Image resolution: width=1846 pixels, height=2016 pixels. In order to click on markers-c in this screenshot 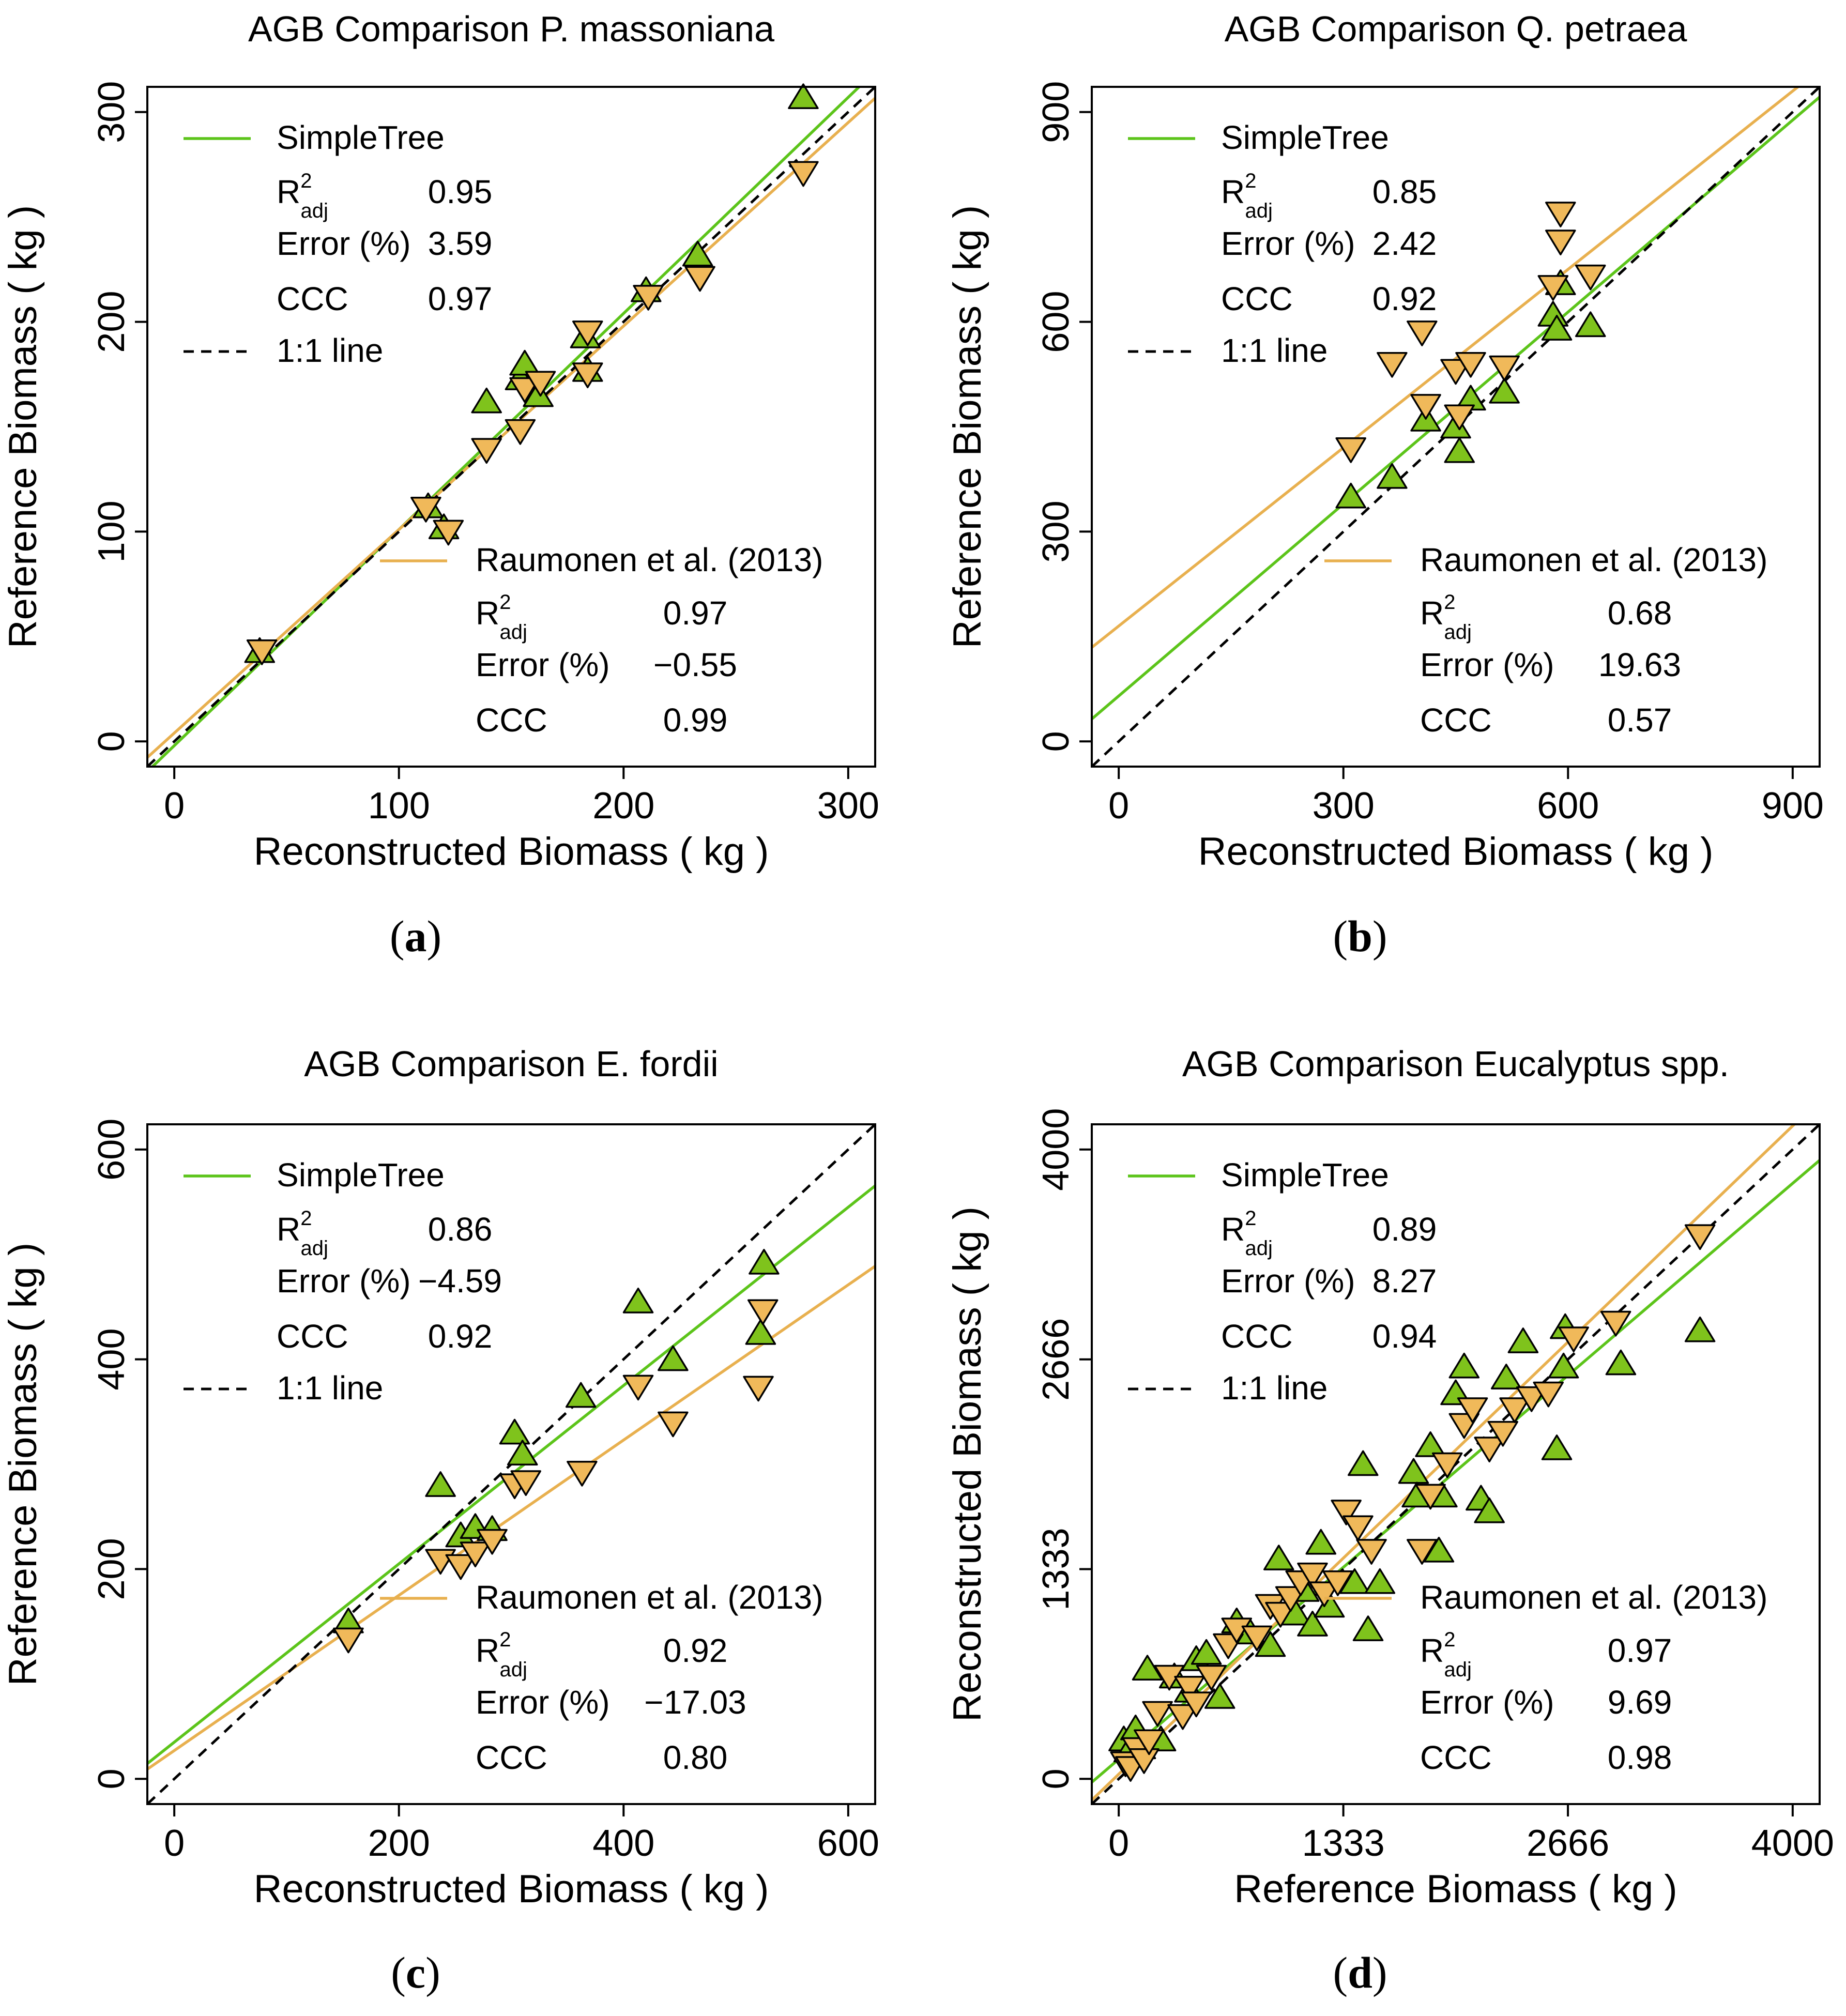, I will do `click(556, 1451)`.